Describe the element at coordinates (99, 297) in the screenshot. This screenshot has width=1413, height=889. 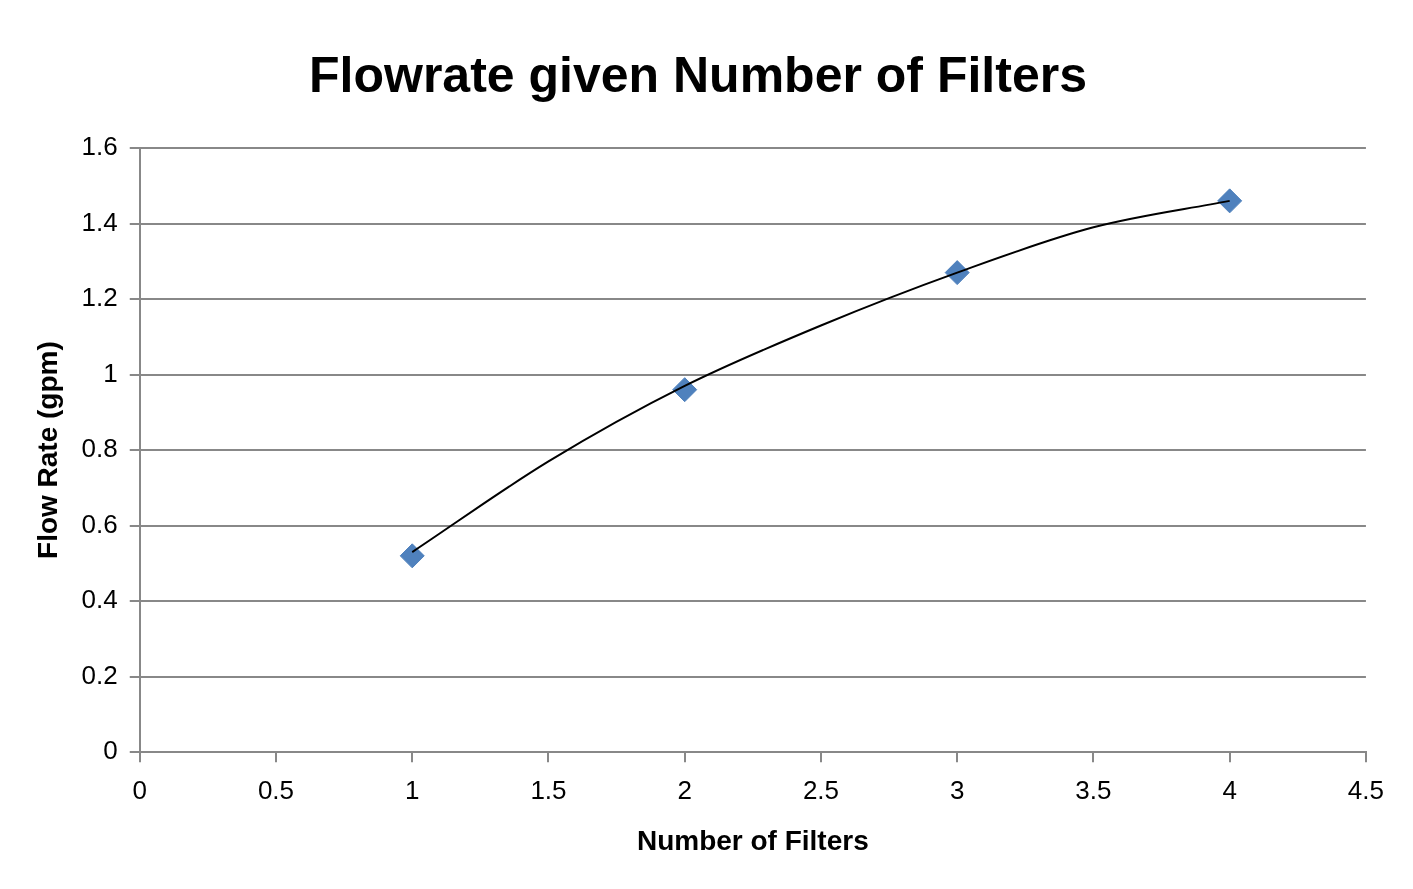
I see `y-tick-label: 1.2` at that location.